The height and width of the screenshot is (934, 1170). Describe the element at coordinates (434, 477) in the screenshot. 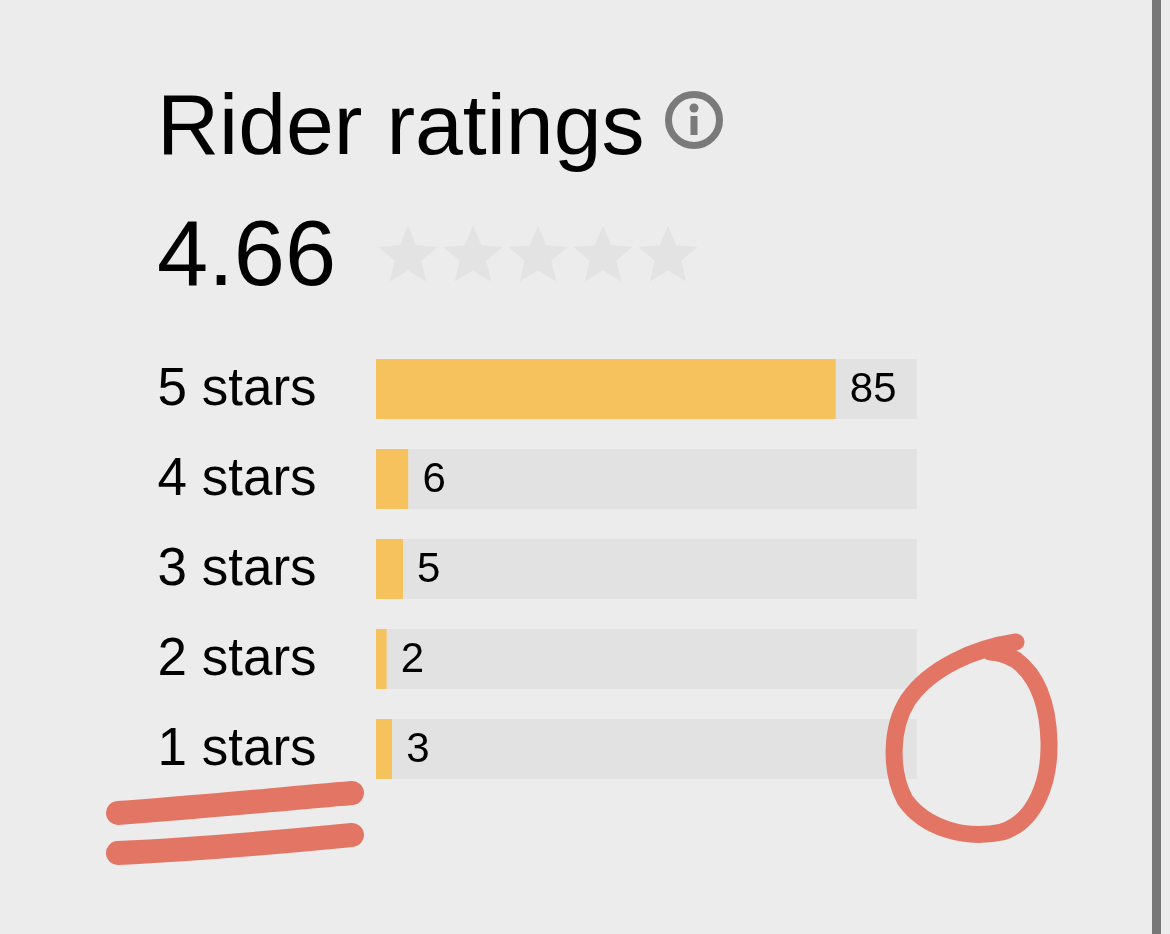

I see `data-label: 6` at that location.